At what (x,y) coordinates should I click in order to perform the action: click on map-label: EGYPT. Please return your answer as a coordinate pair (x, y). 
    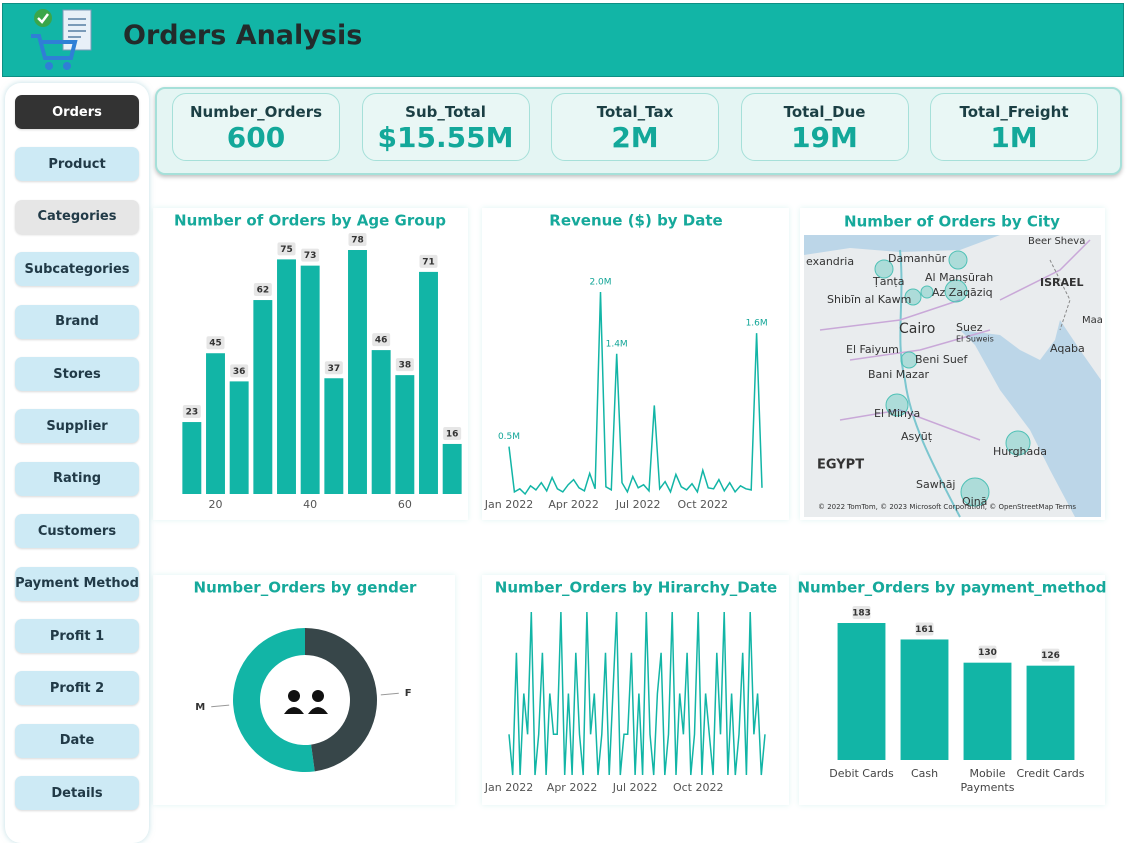
    Looking at the image, I should click on (840, 465).